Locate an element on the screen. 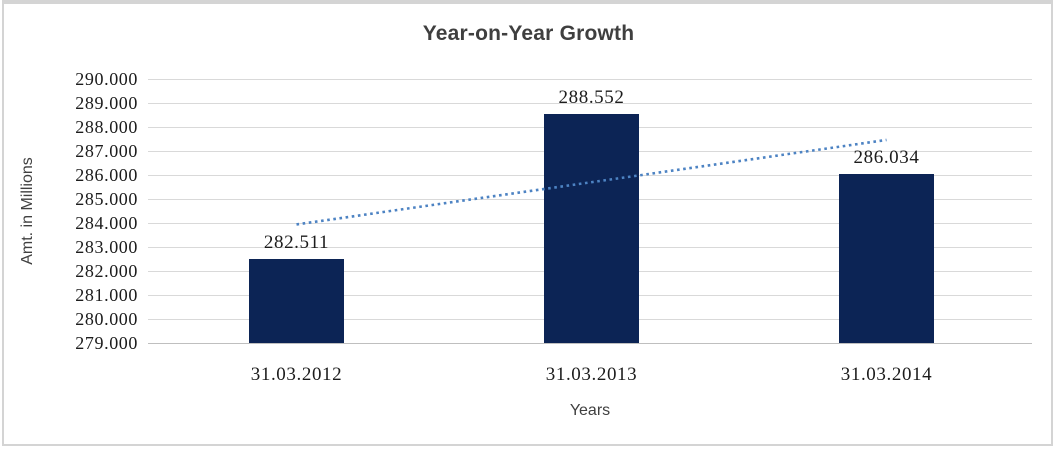  y-tick-label: 286.000 is located at coordinates (106, 175).